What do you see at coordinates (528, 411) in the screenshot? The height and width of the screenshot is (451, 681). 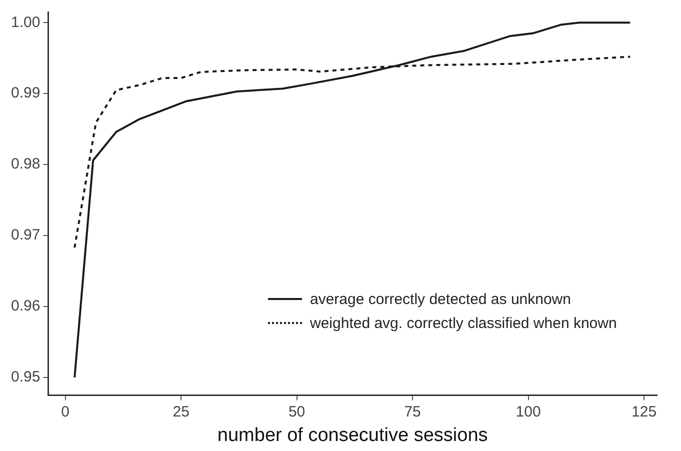 I see `x-tick-label: 100` at bounding box center [528, 411].